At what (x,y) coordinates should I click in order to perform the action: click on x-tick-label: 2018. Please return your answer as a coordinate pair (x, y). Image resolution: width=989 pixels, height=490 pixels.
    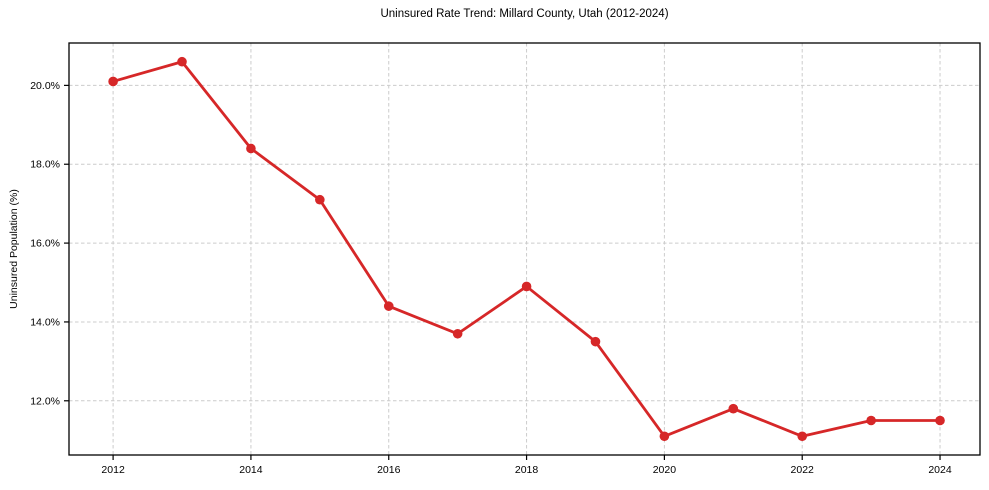
    Looking at the image, I should click on (527, 470).